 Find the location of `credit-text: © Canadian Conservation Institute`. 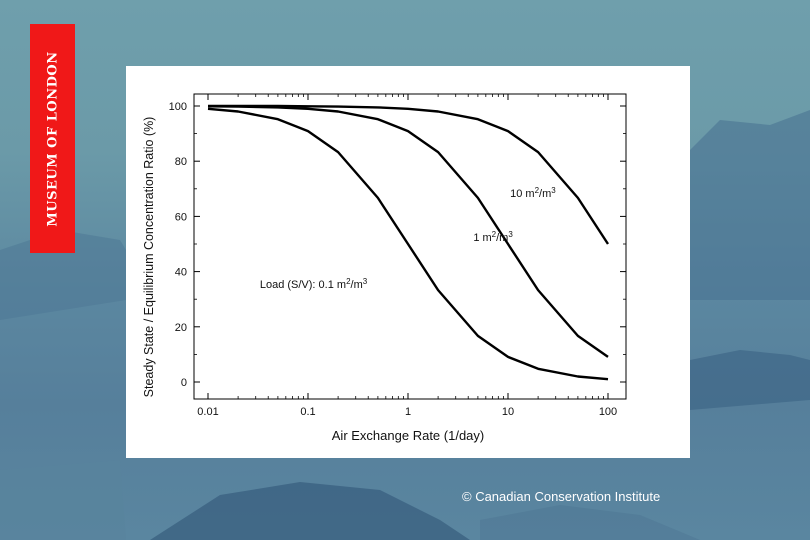

credit-text: © Canadian Conservation Institute is located at coordinates (561, 496).